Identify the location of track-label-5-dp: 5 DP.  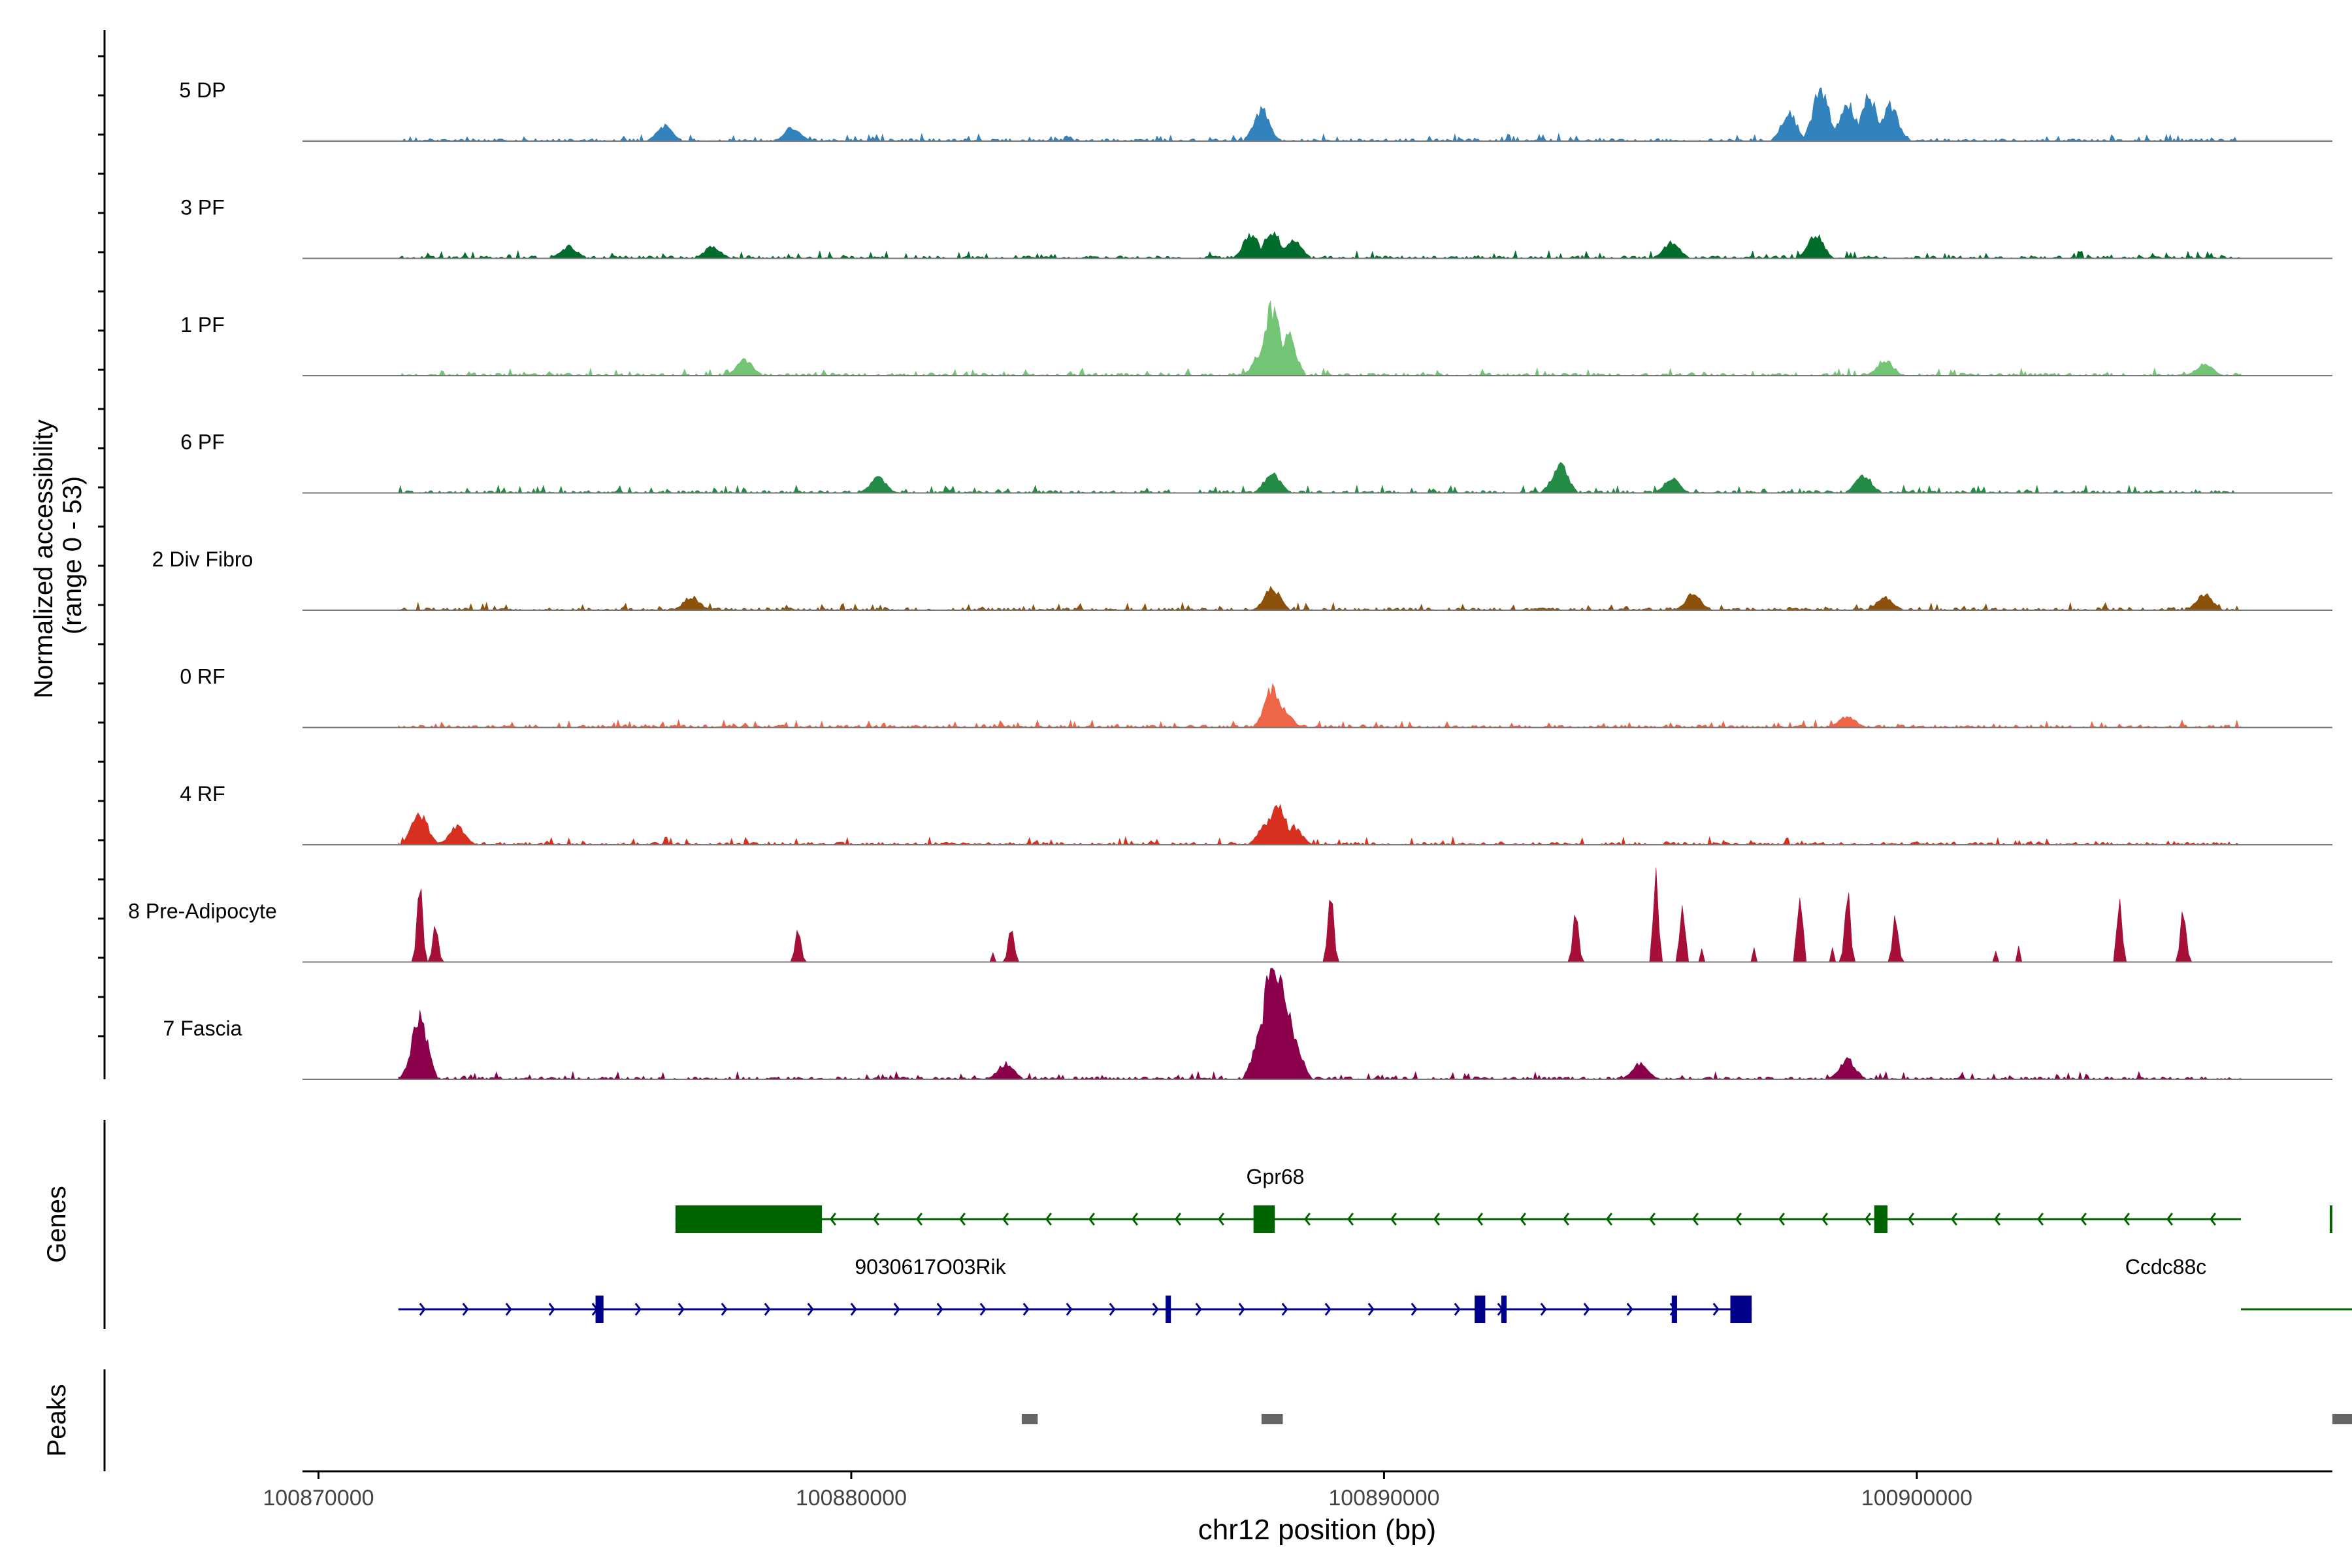
(202, 90).